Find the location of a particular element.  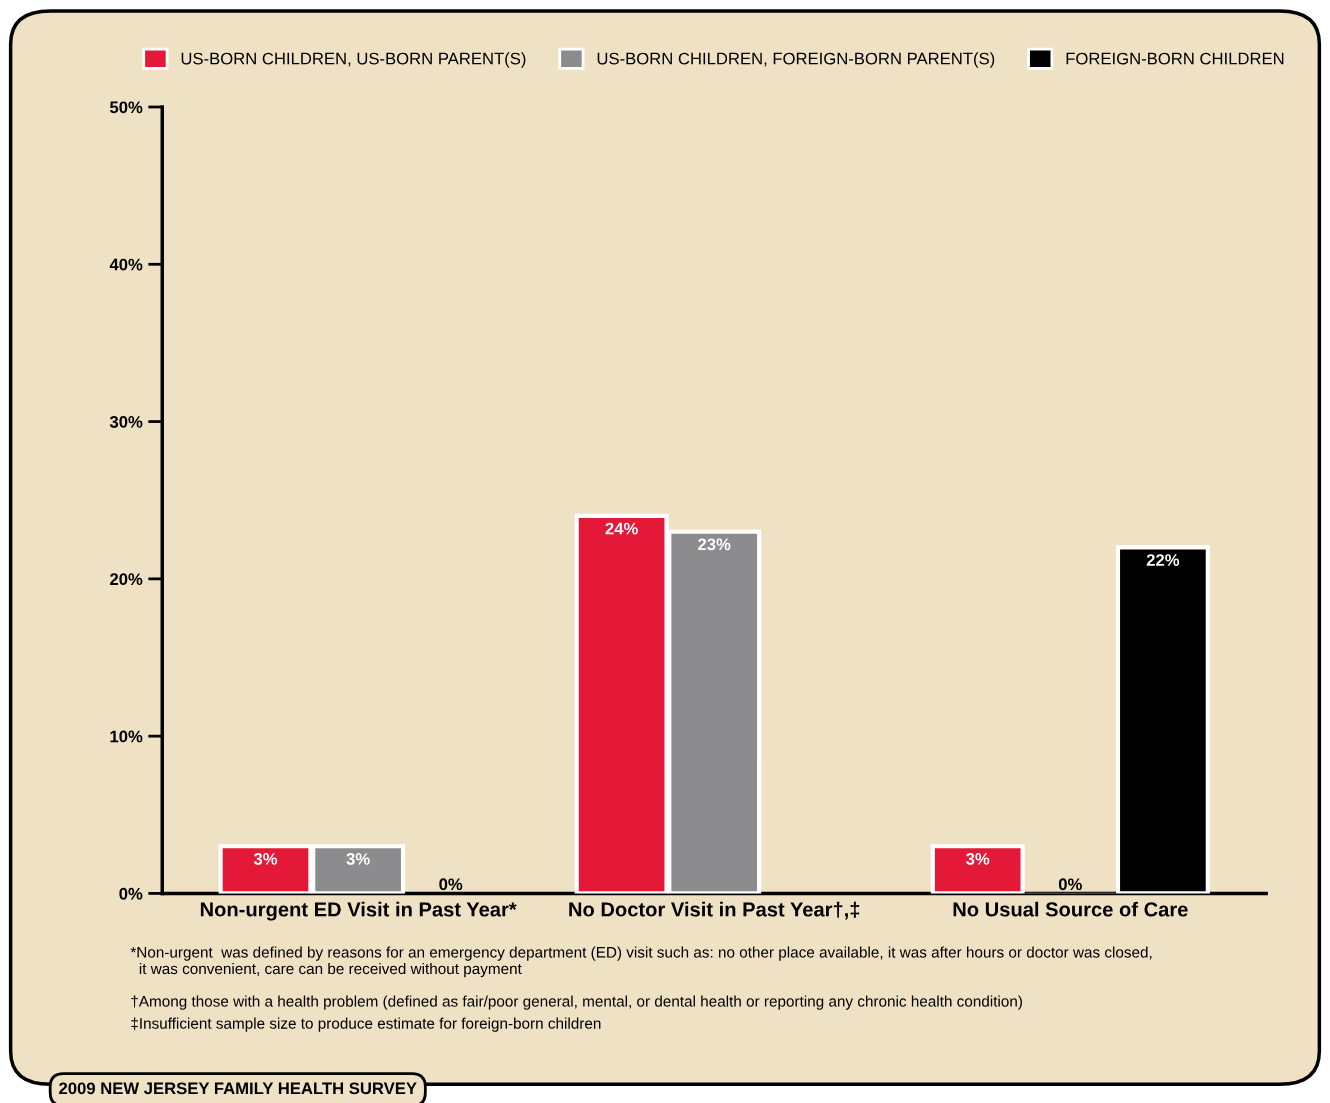

y-tick-label: 40% is located at coordinates (126, 264).